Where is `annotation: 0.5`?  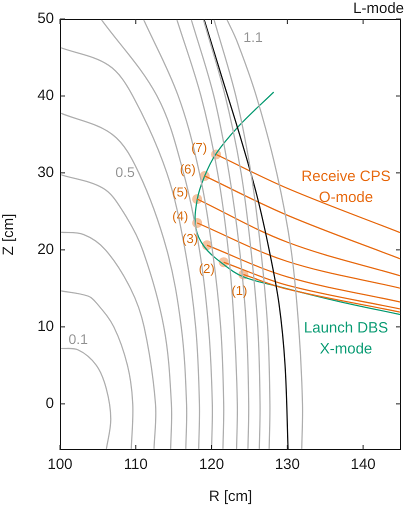 annotation: 0.5 is located at coordinates (125, 172).